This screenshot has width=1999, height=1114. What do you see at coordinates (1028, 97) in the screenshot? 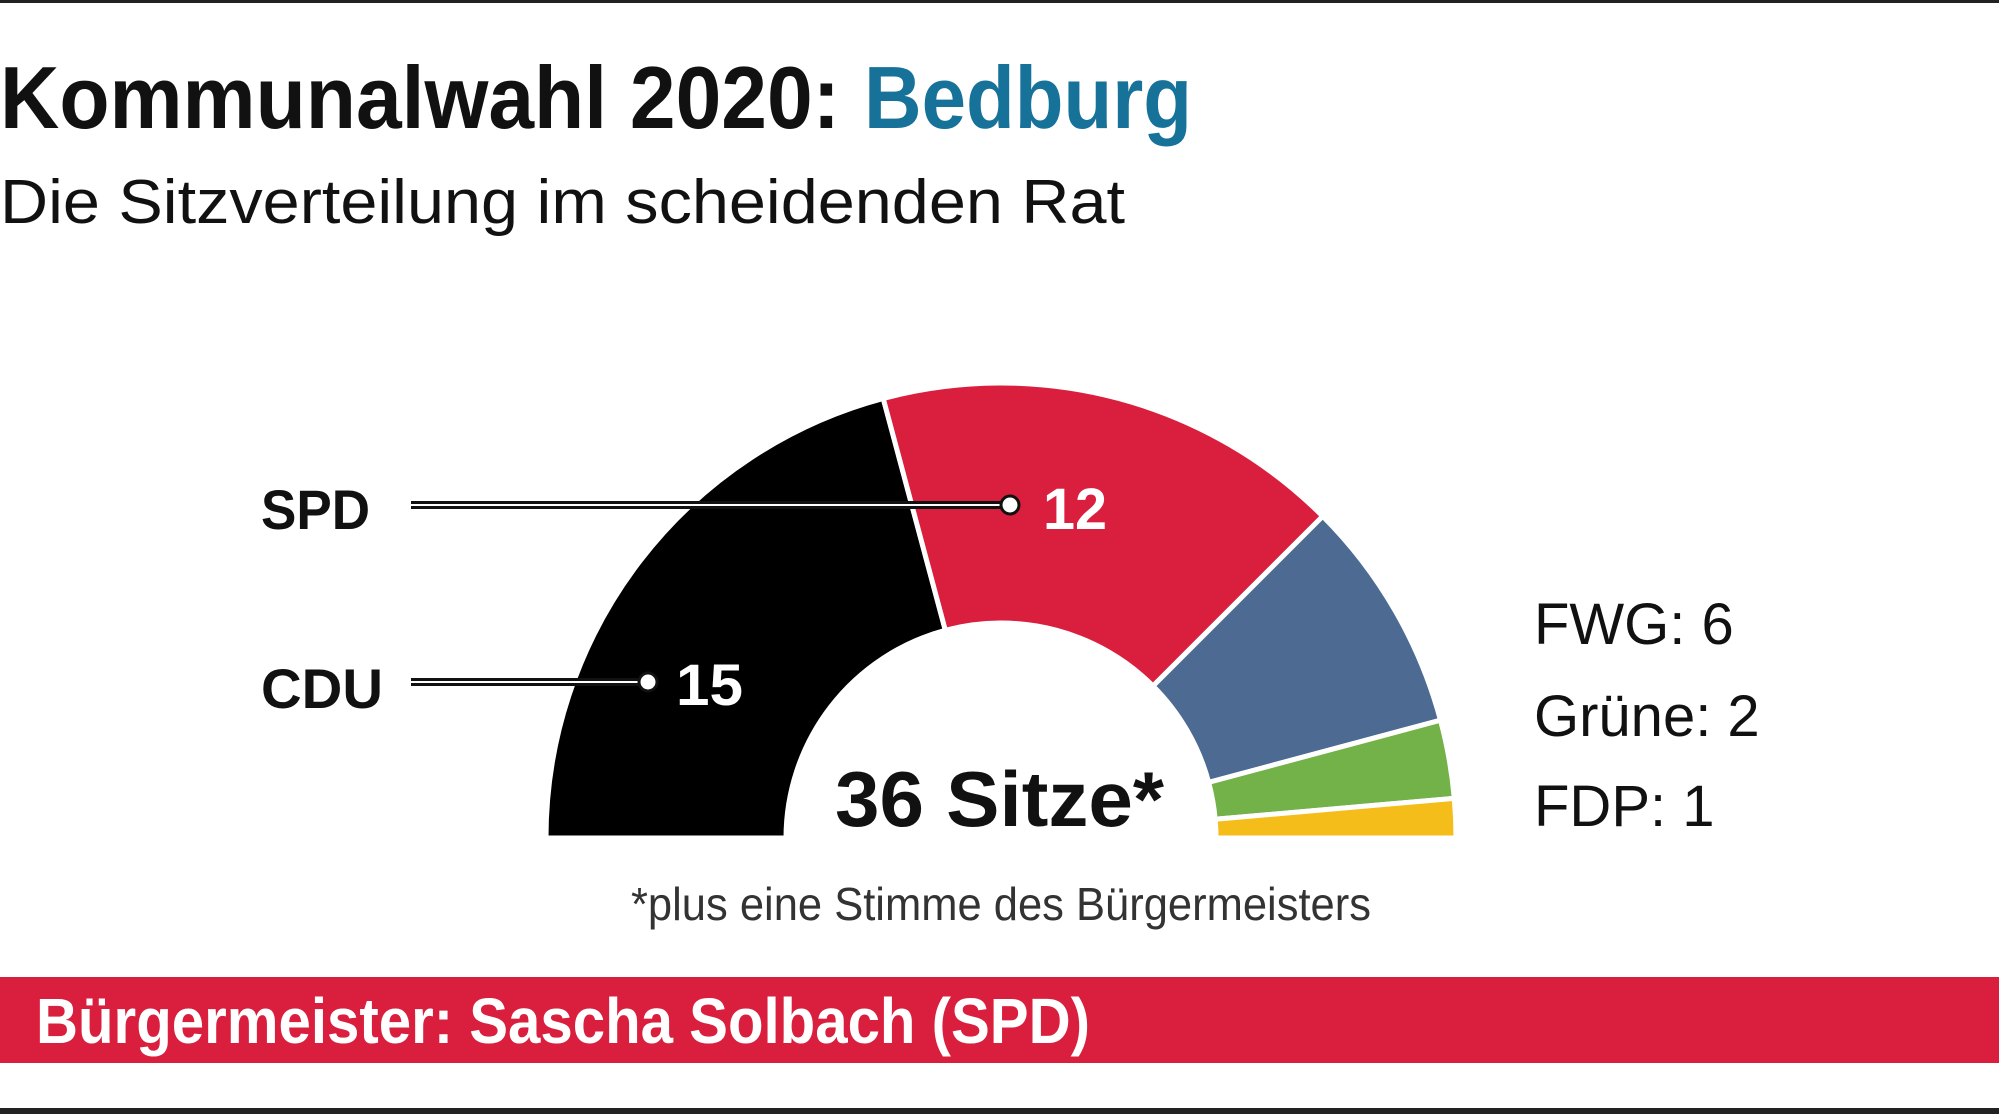
I see `title-place: Bedburg` at bounding box center [1028, 97].